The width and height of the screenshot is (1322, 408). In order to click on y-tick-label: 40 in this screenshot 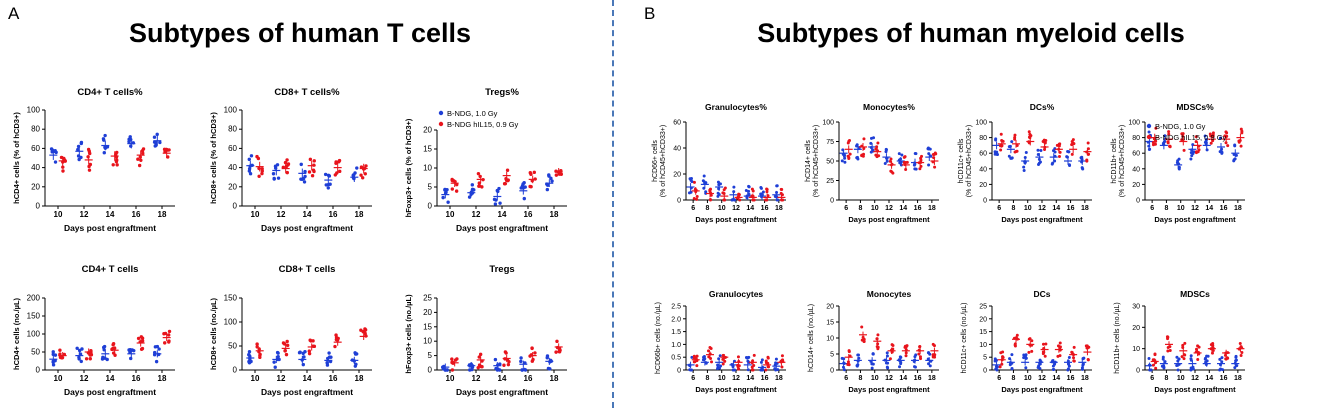, I will do `click(983, 169)`.